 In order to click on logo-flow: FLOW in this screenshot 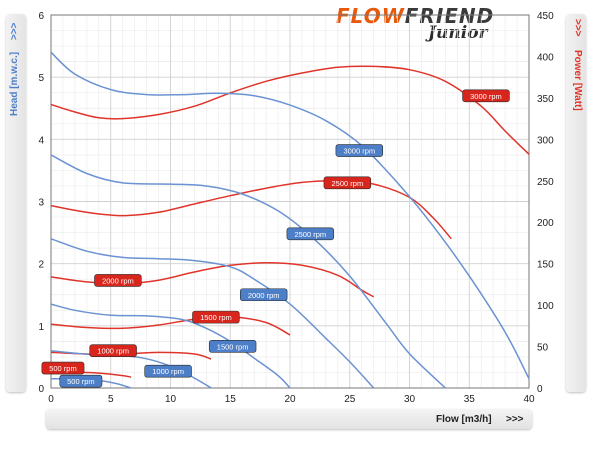, I will do `click(370, 16)`.